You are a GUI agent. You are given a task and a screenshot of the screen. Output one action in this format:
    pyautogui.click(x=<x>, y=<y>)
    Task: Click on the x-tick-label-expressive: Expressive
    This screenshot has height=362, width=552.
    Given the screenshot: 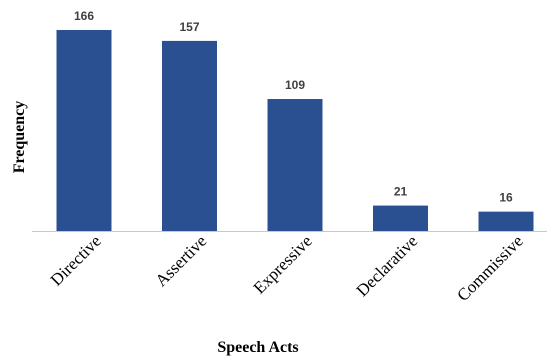 What is the action you would take?
    pyautogui.click(x=283, y=264)
    